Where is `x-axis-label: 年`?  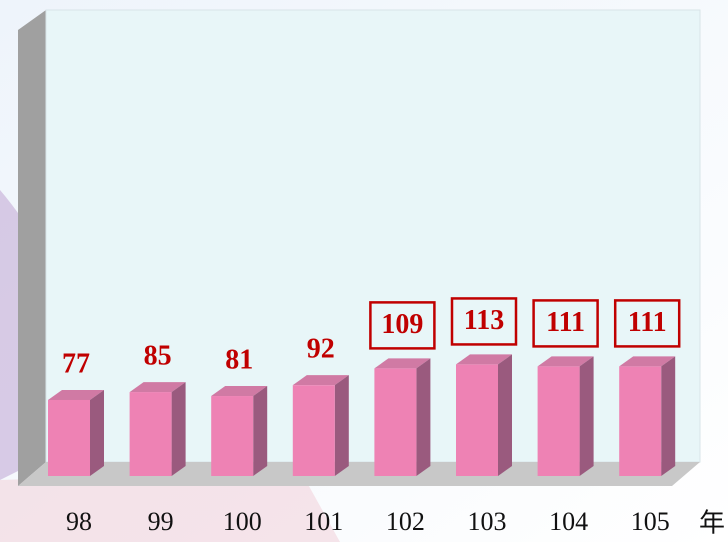
x-axis-label: 年 is located at coordinates (712, 524).